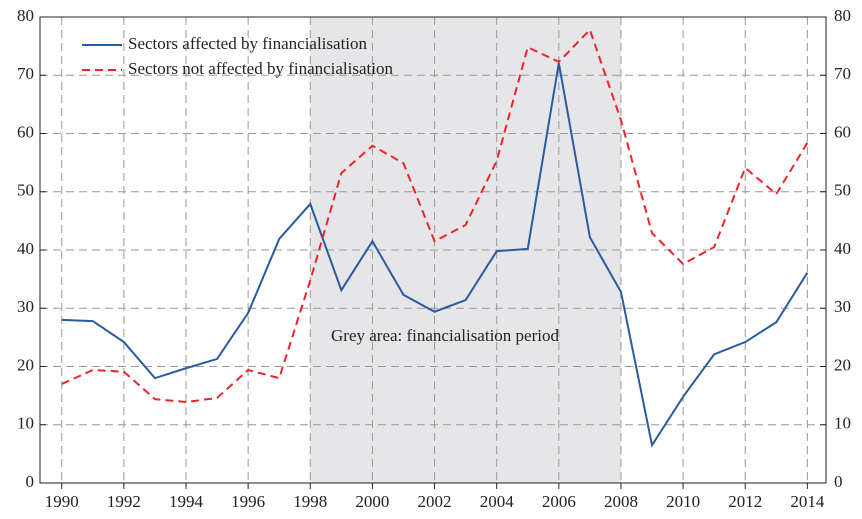 The width and height of the screenshot is (862, 519). I want to click on x-tick-label: 2006, so click(559, 501).